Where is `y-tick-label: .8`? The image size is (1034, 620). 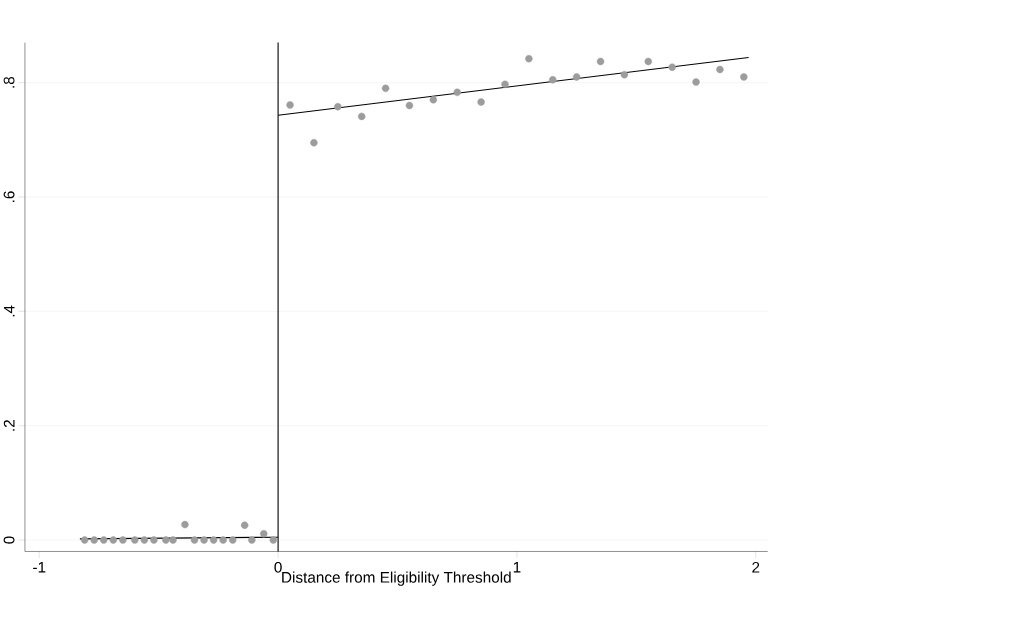 y-tick-label: .8 is located at coordinates (9, 82).